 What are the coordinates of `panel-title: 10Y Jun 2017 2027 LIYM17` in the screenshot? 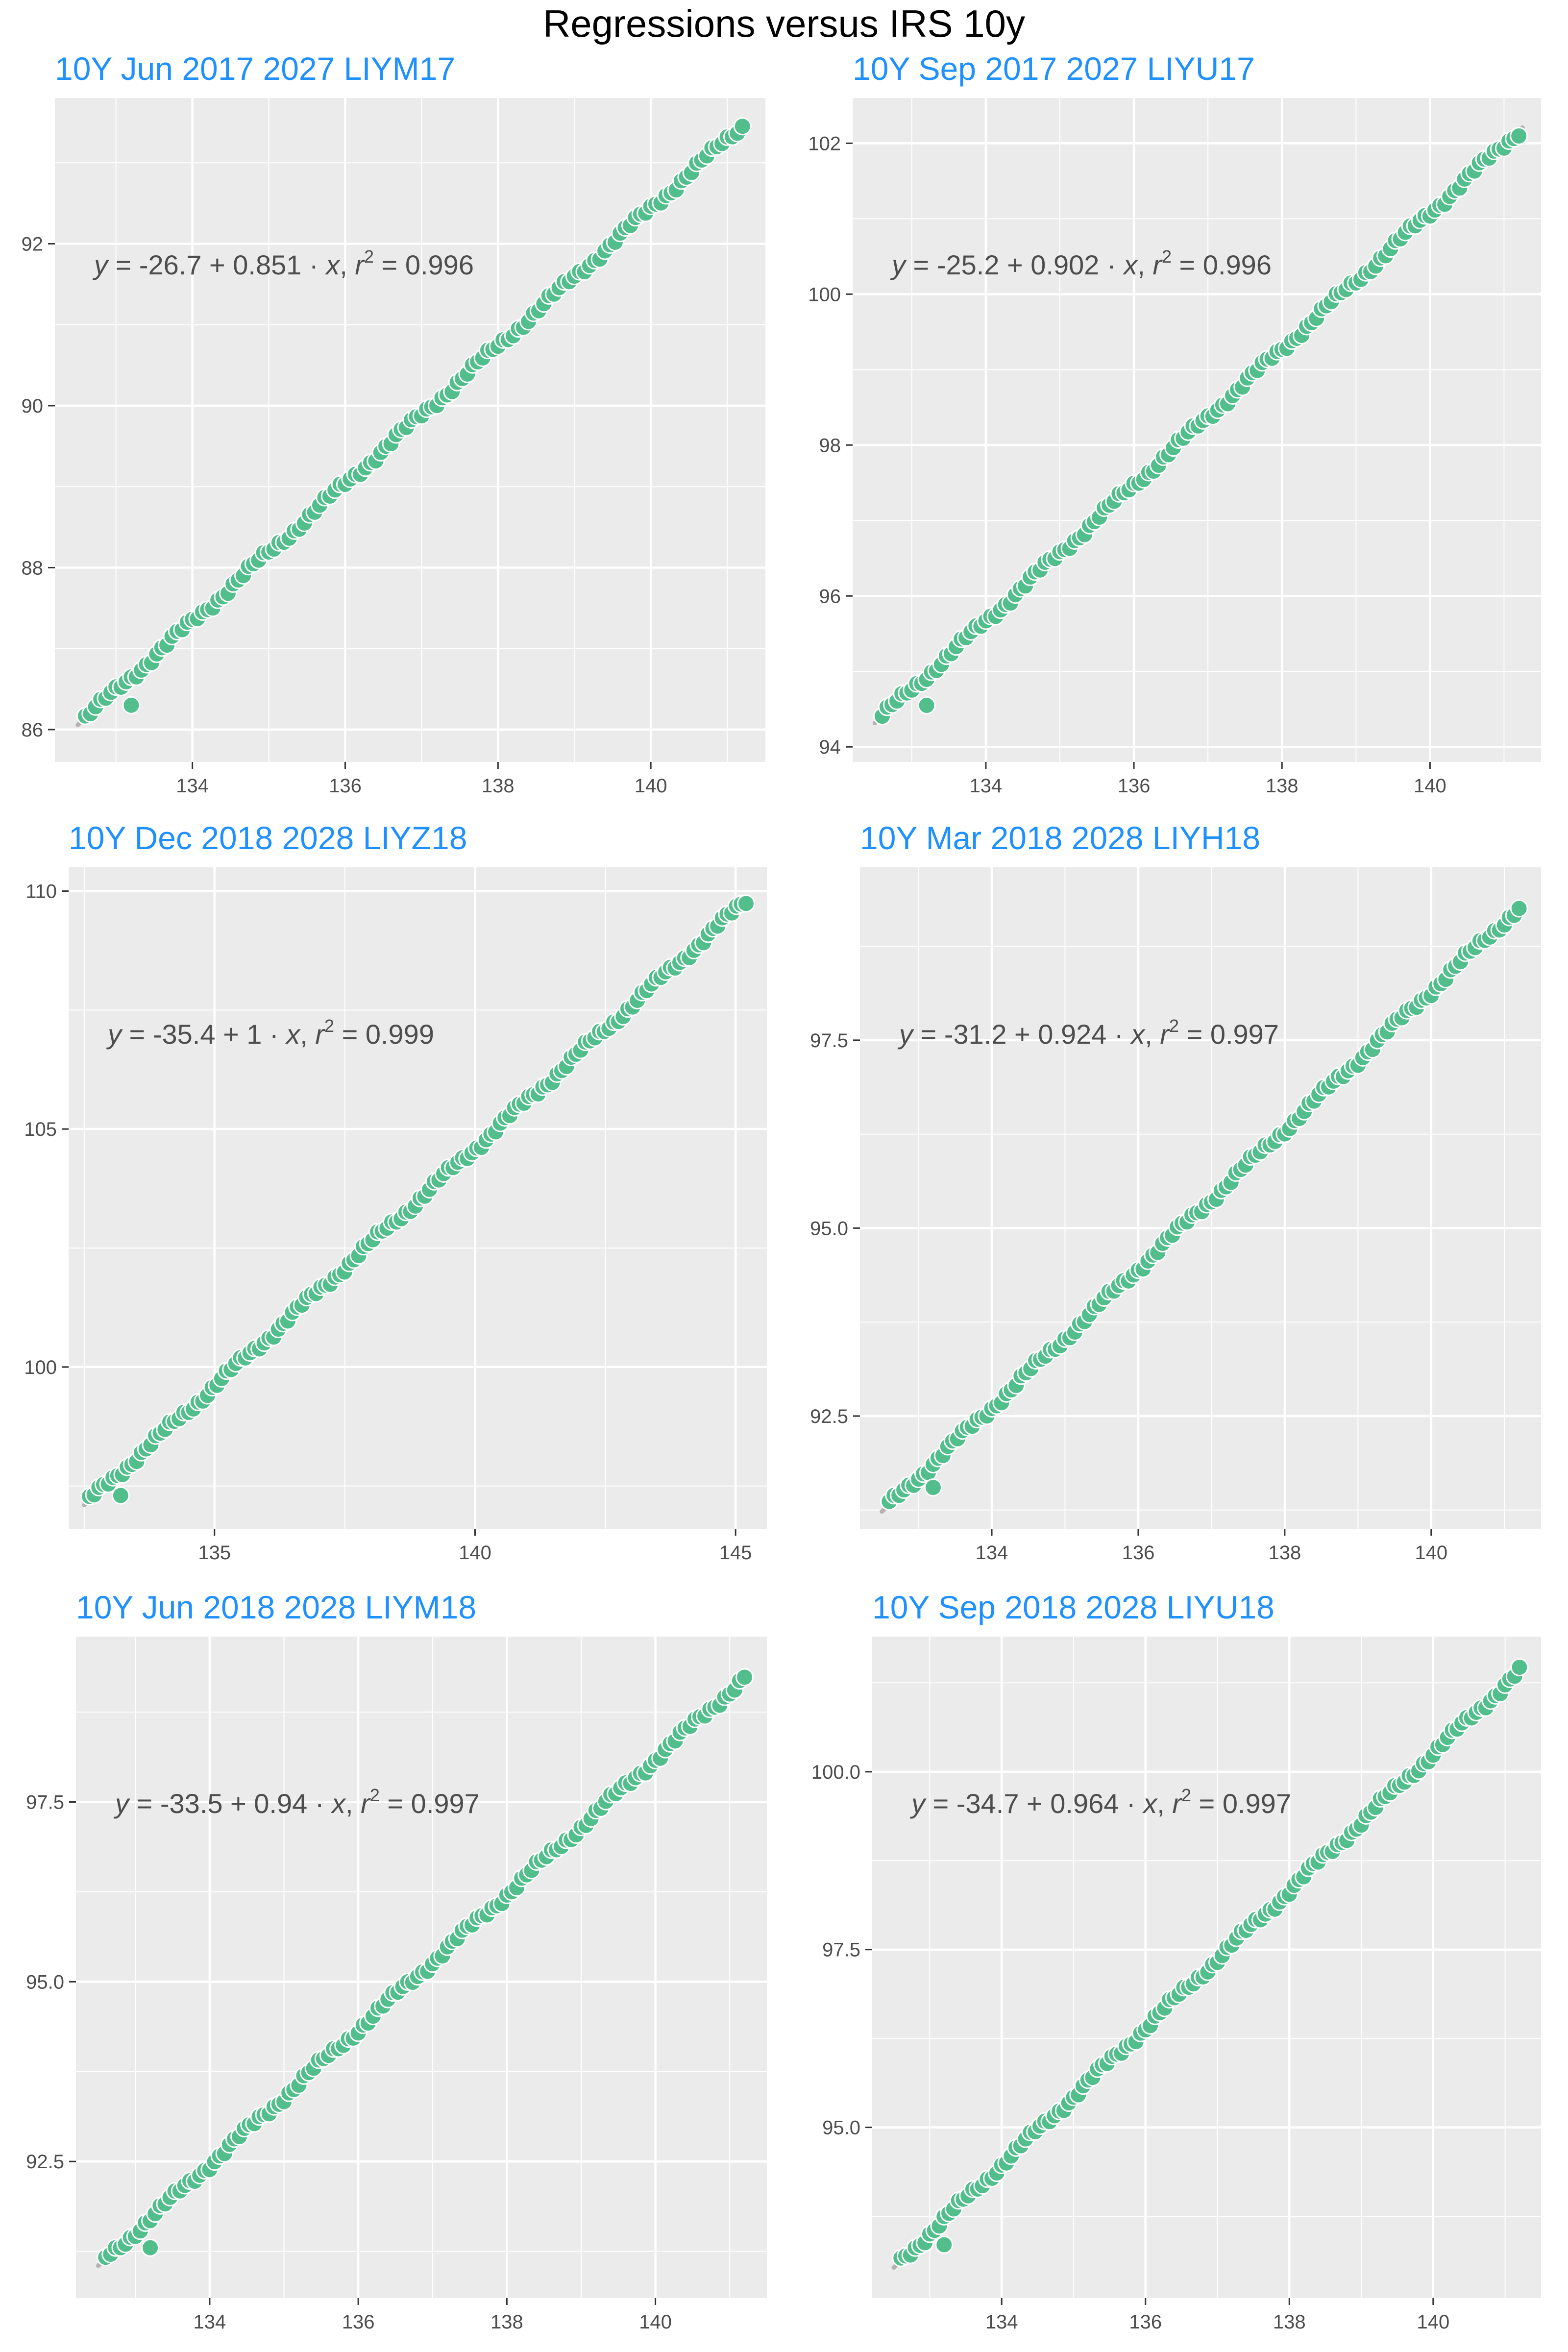 It's located at (255, 68).